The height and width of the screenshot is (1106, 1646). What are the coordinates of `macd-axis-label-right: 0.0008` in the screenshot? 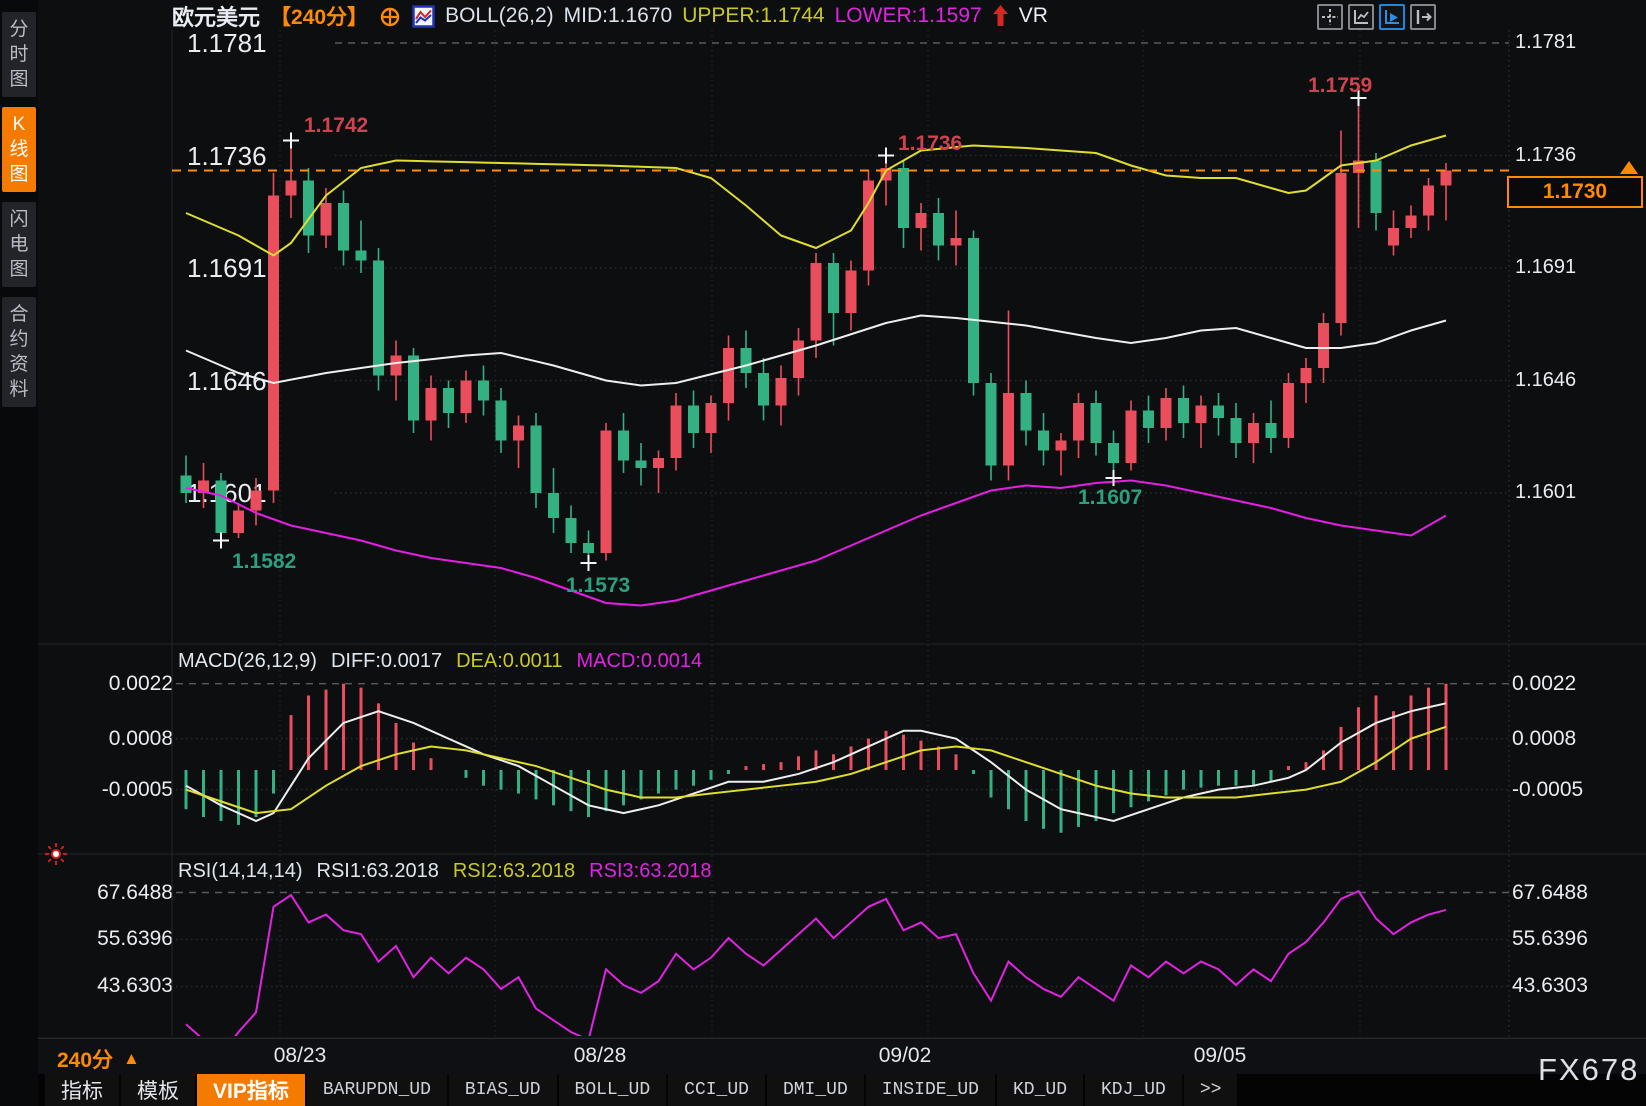 It's located at (1544, 738).